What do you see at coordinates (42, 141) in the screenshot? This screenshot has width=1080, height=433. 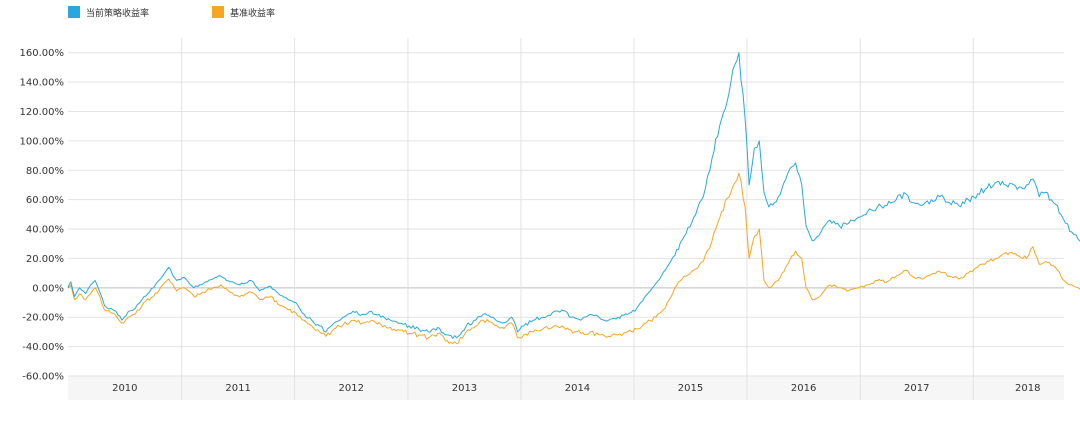 I see `y-tick-label: 100.00%` at bounding box center [42, 141].